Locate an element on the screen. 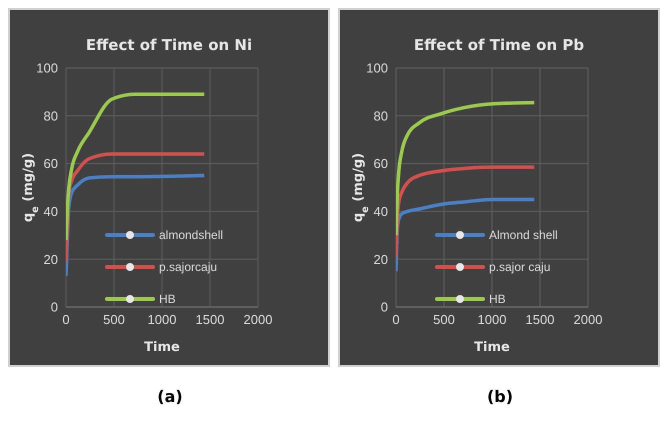 The height and width of the screenshot is (443, 665). text: (a) is located at coordinates (170, 396).